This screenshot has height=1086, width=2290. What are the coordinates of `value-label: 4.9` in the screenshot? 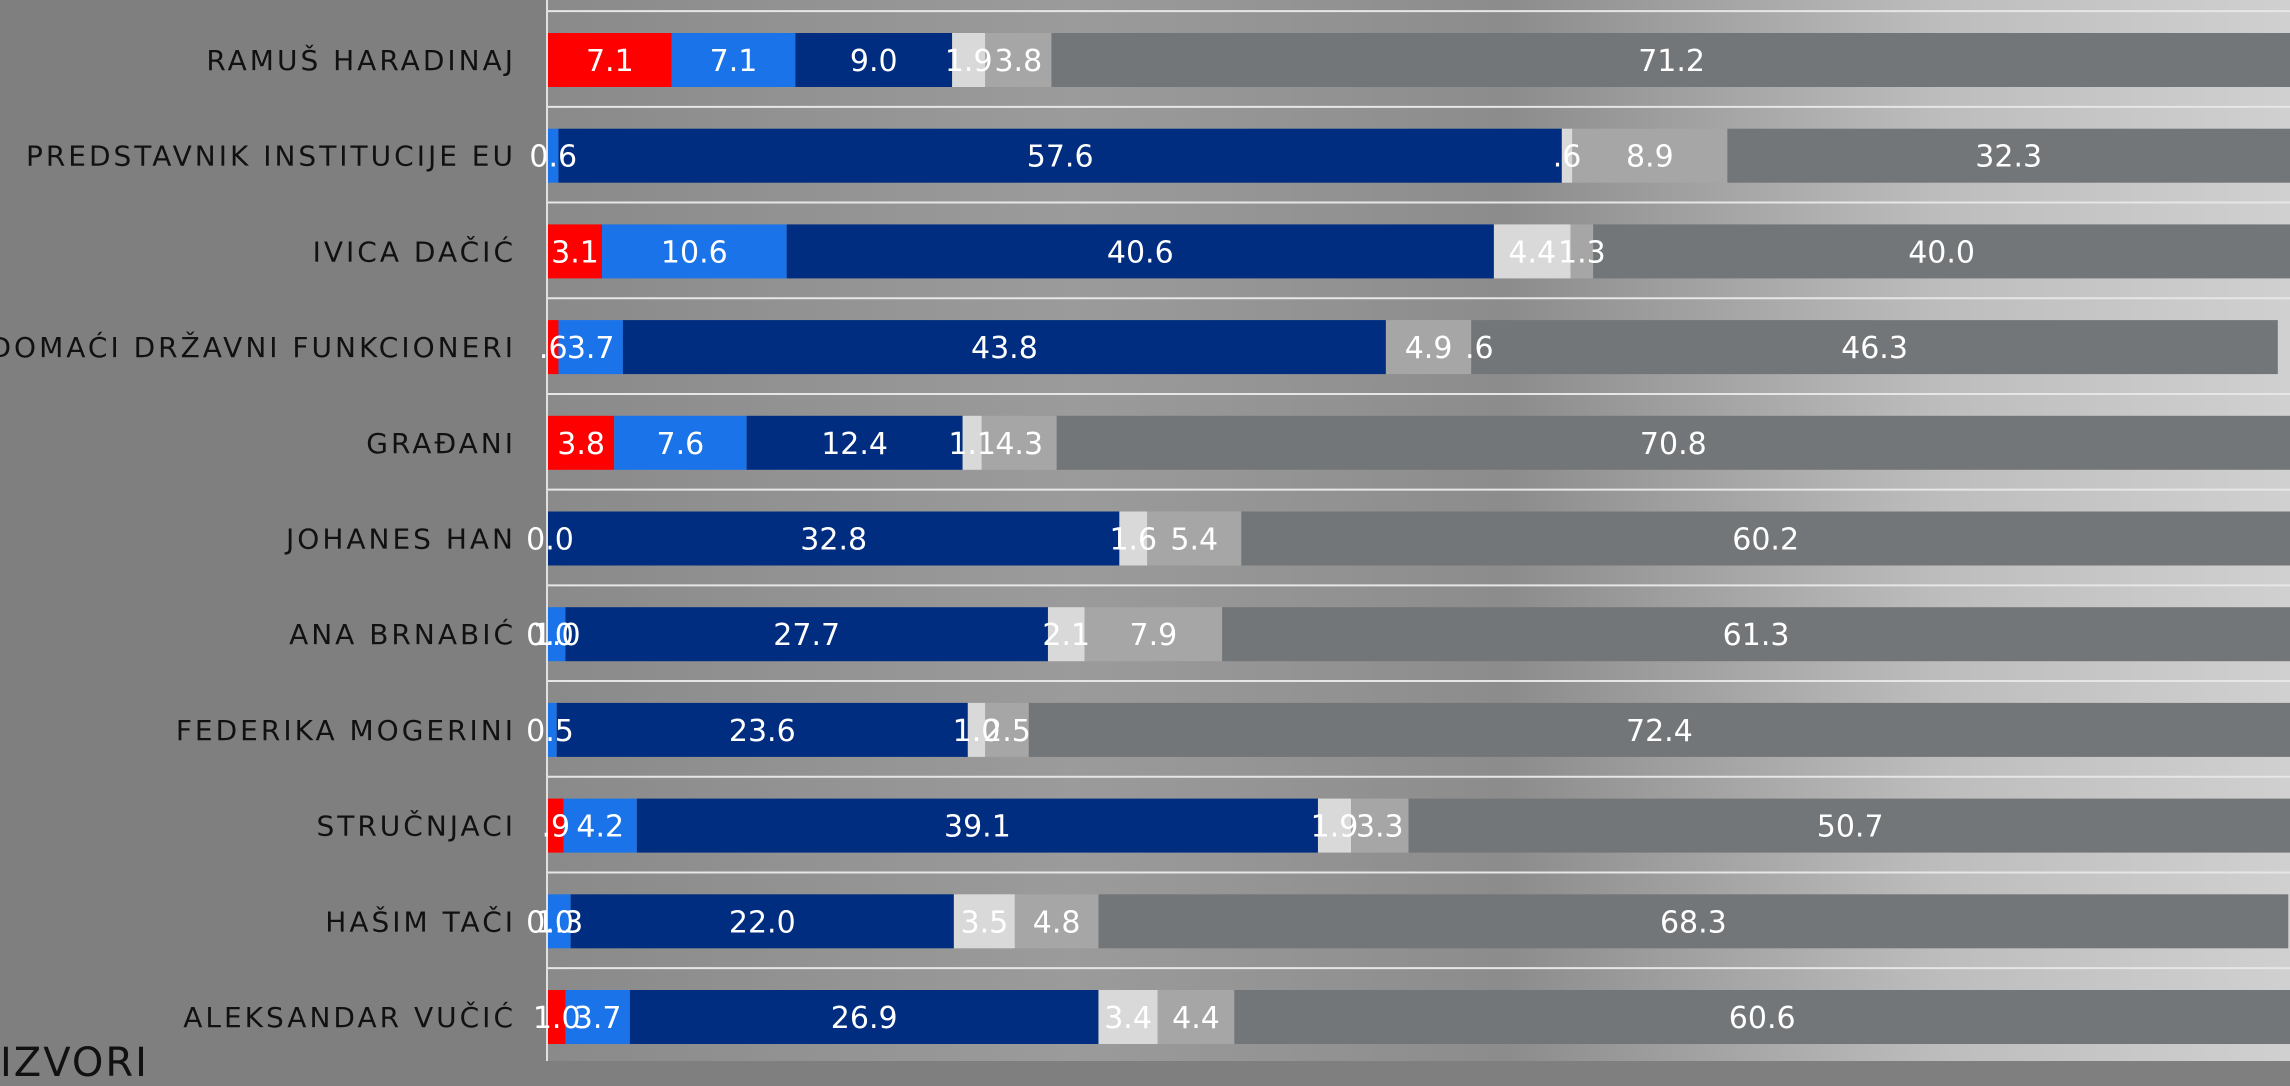 It's located at (1429, 348).